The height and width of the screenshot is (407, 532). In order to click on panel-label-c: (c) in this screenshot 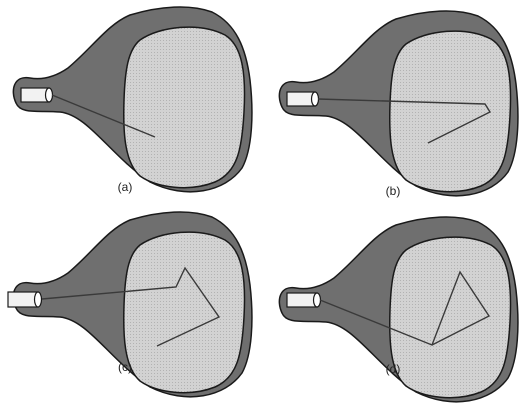, I will do `click(125, 367)`.